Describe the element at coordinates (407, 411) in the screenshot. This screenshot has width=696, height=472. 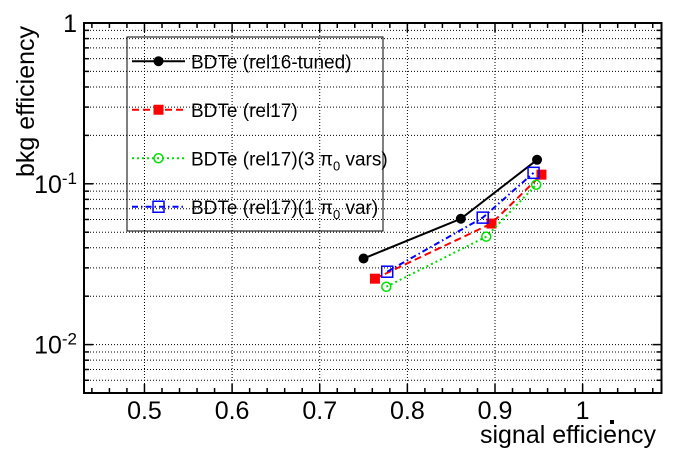
I see `x-tick-label: 0.8` at that location.